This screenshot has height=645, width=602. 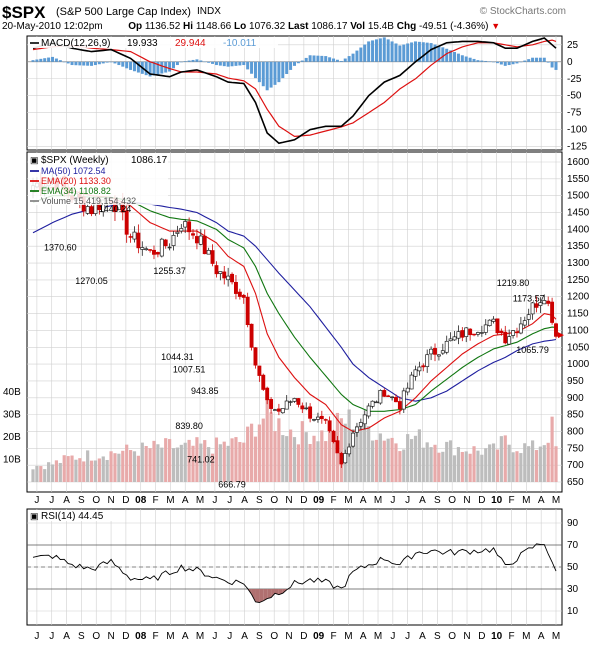 What do you see at coordinates (466, 636) in the screenshot?
I see `x-axis-label-bottom: N` at bounding box center [466, 636].